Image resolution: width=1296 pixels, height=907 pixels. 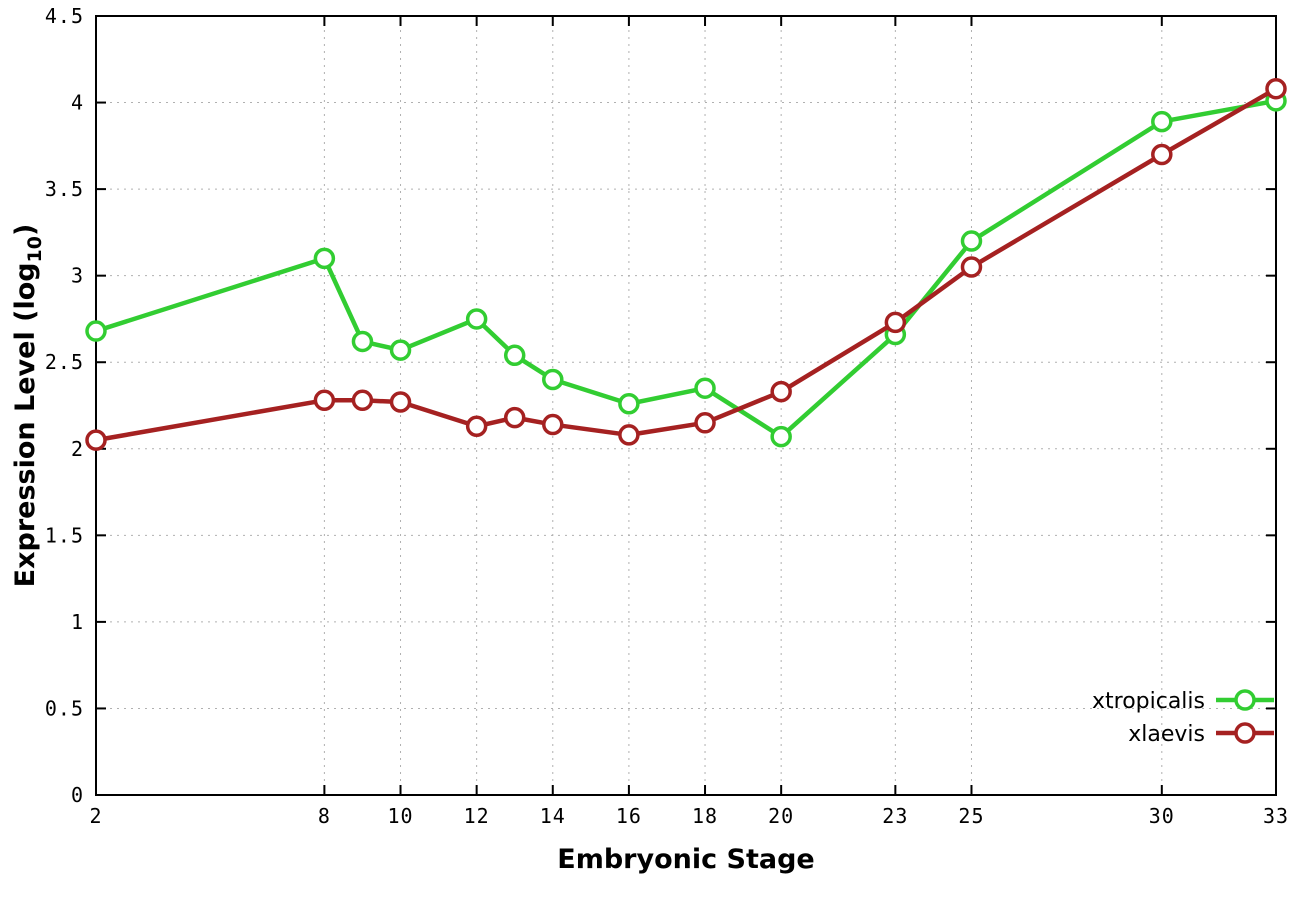 I want to click on legend-entry-xlaevis: xlaevis, so click(x=1201, y=734).